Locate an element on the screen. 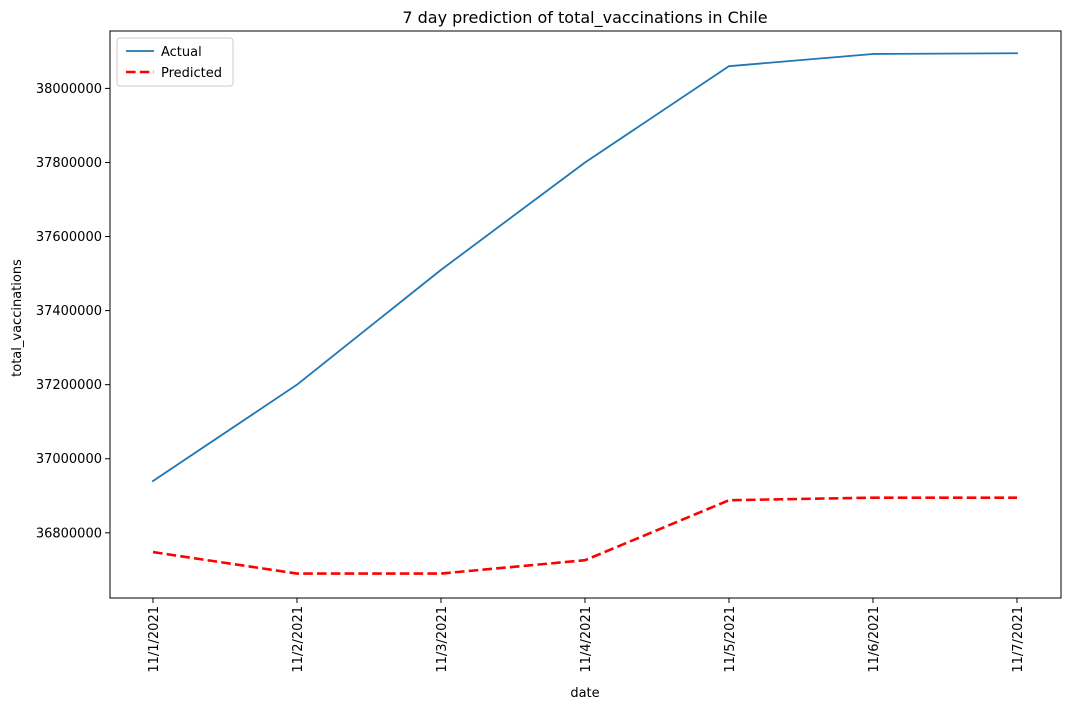 This screenshot has height=709, width=1070. y-tick-label: 37400000 is located at coordinates (69, 311).